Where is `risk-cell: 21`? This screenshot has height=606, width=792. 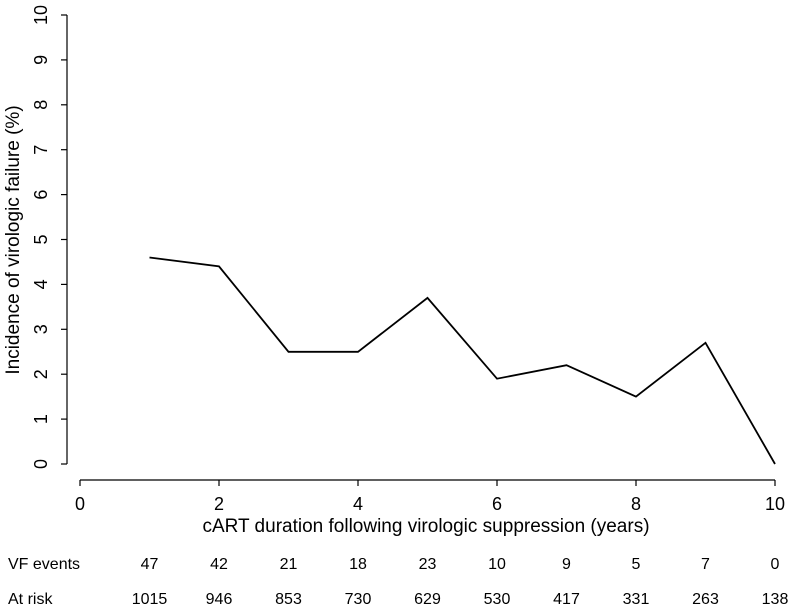
risk-cell: 21 is located at coordinates (289, 564).